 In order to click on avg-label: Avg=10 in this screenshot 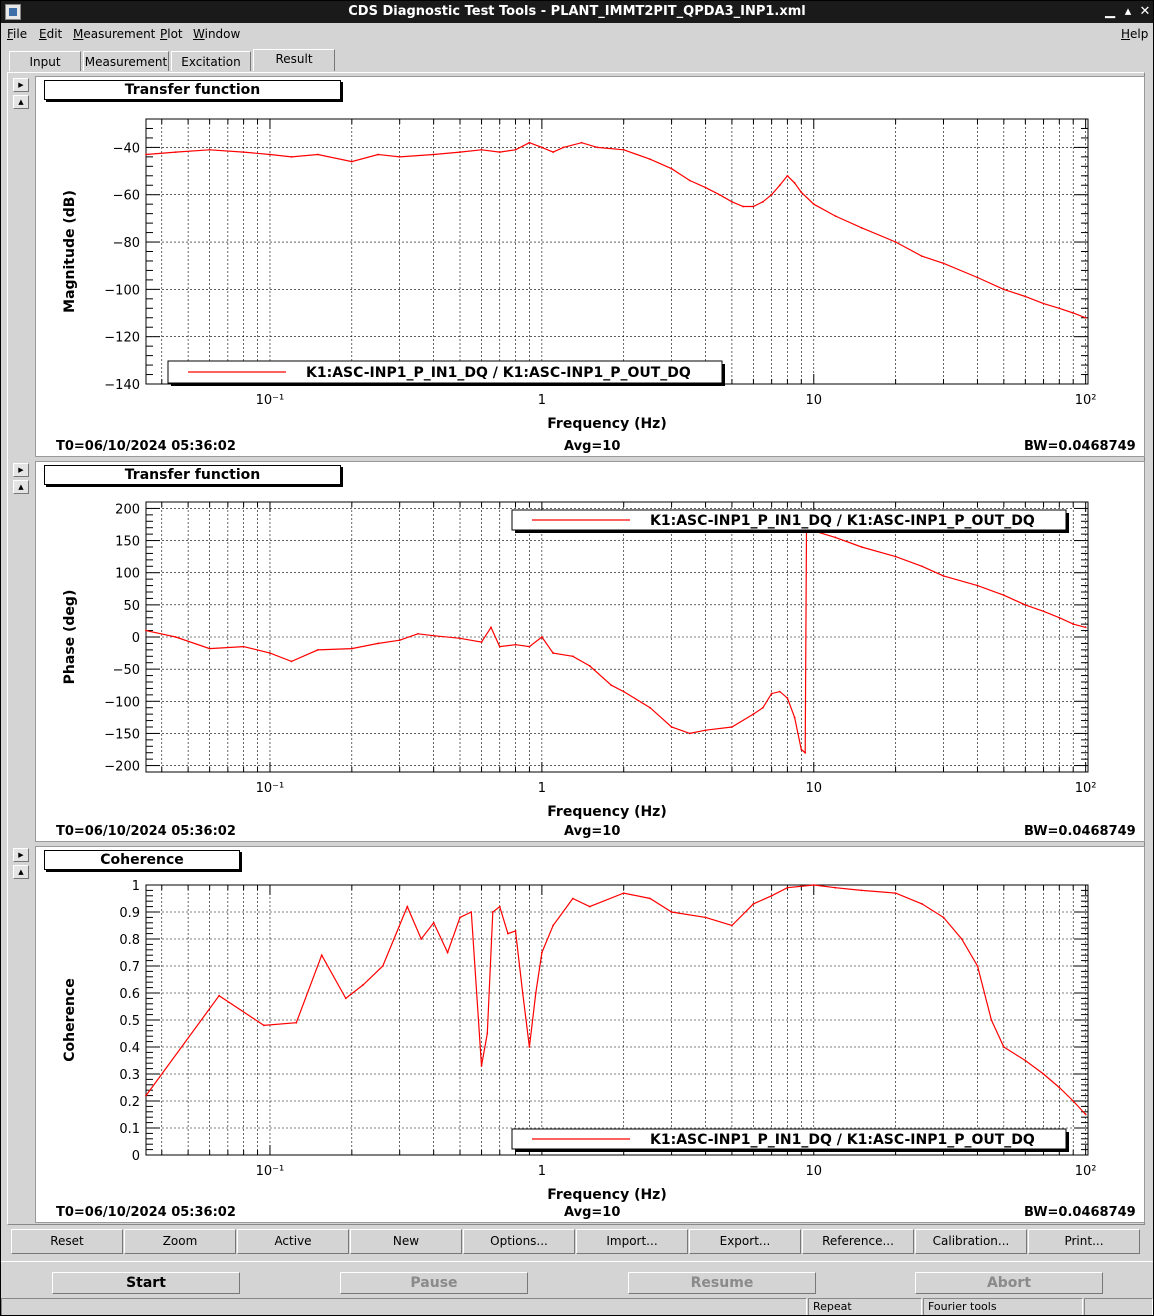, I will do `click(592, 446)`.